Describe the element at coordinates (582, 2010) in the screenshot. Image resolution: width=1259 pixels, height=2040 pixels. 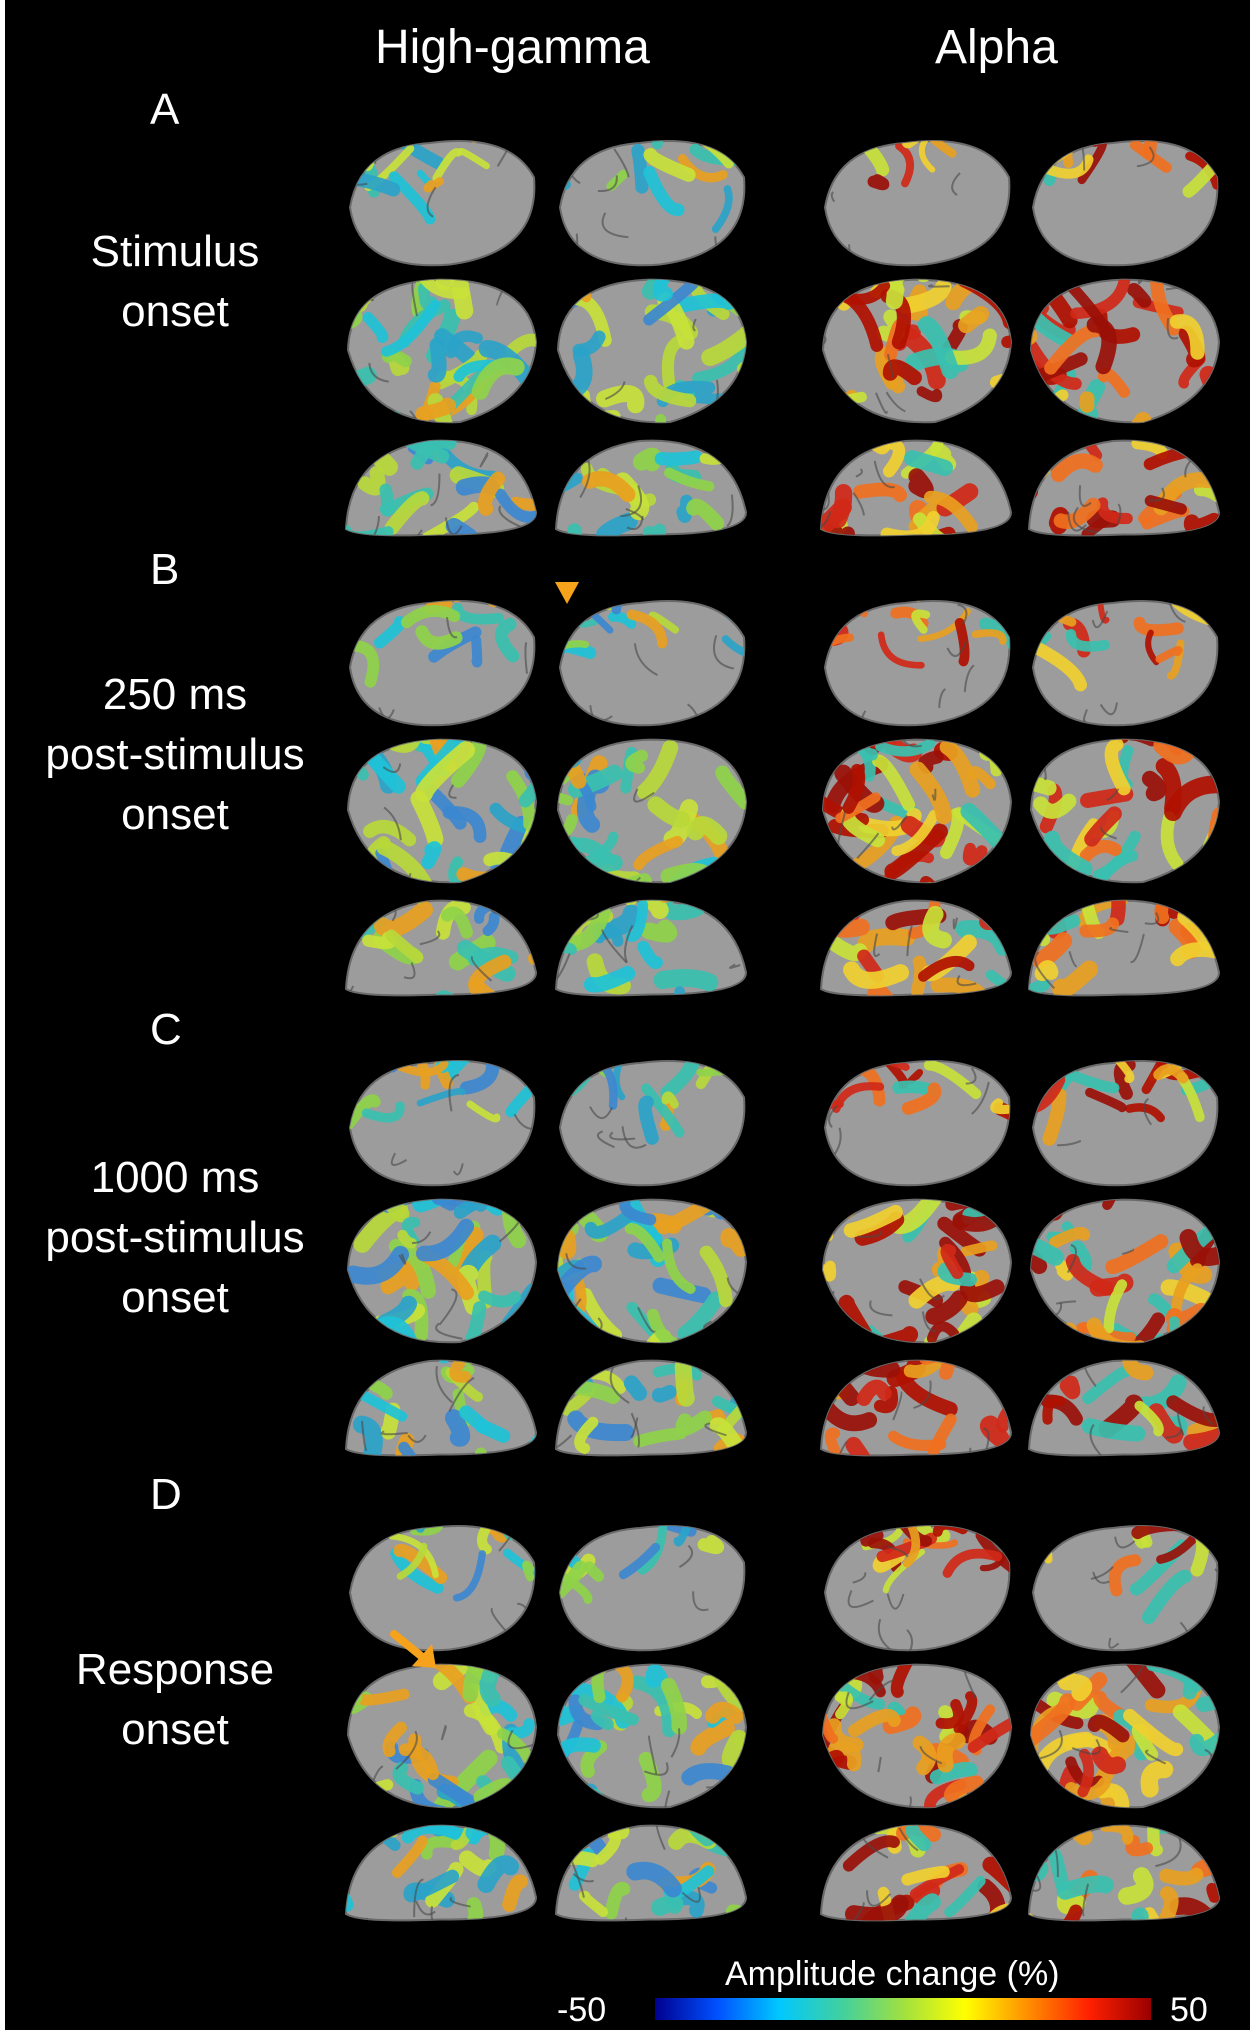
I see `colorbar-min-label: -50` at that location.